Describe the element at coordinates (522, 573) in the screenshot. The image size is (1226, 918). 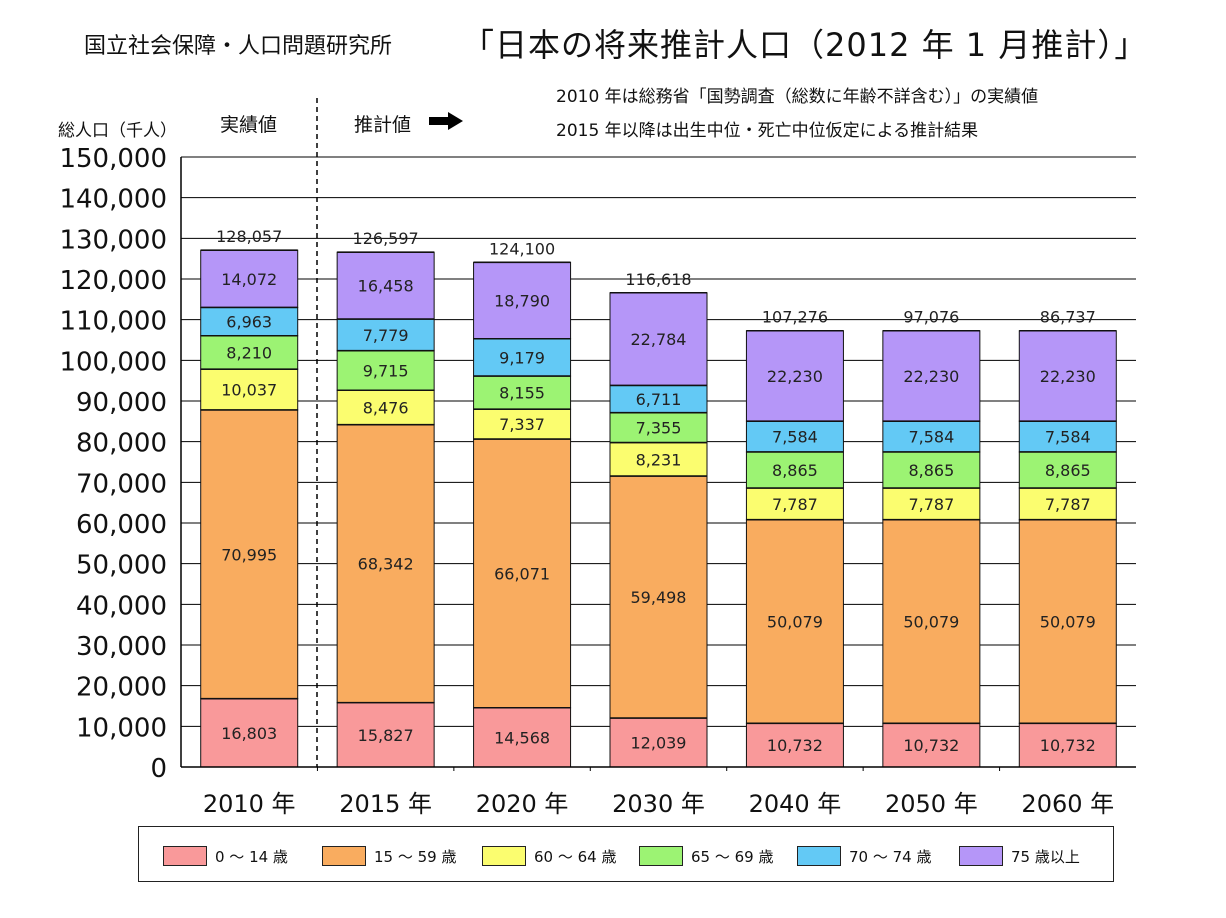
I see `segment-value-label: 66,071` at that location.